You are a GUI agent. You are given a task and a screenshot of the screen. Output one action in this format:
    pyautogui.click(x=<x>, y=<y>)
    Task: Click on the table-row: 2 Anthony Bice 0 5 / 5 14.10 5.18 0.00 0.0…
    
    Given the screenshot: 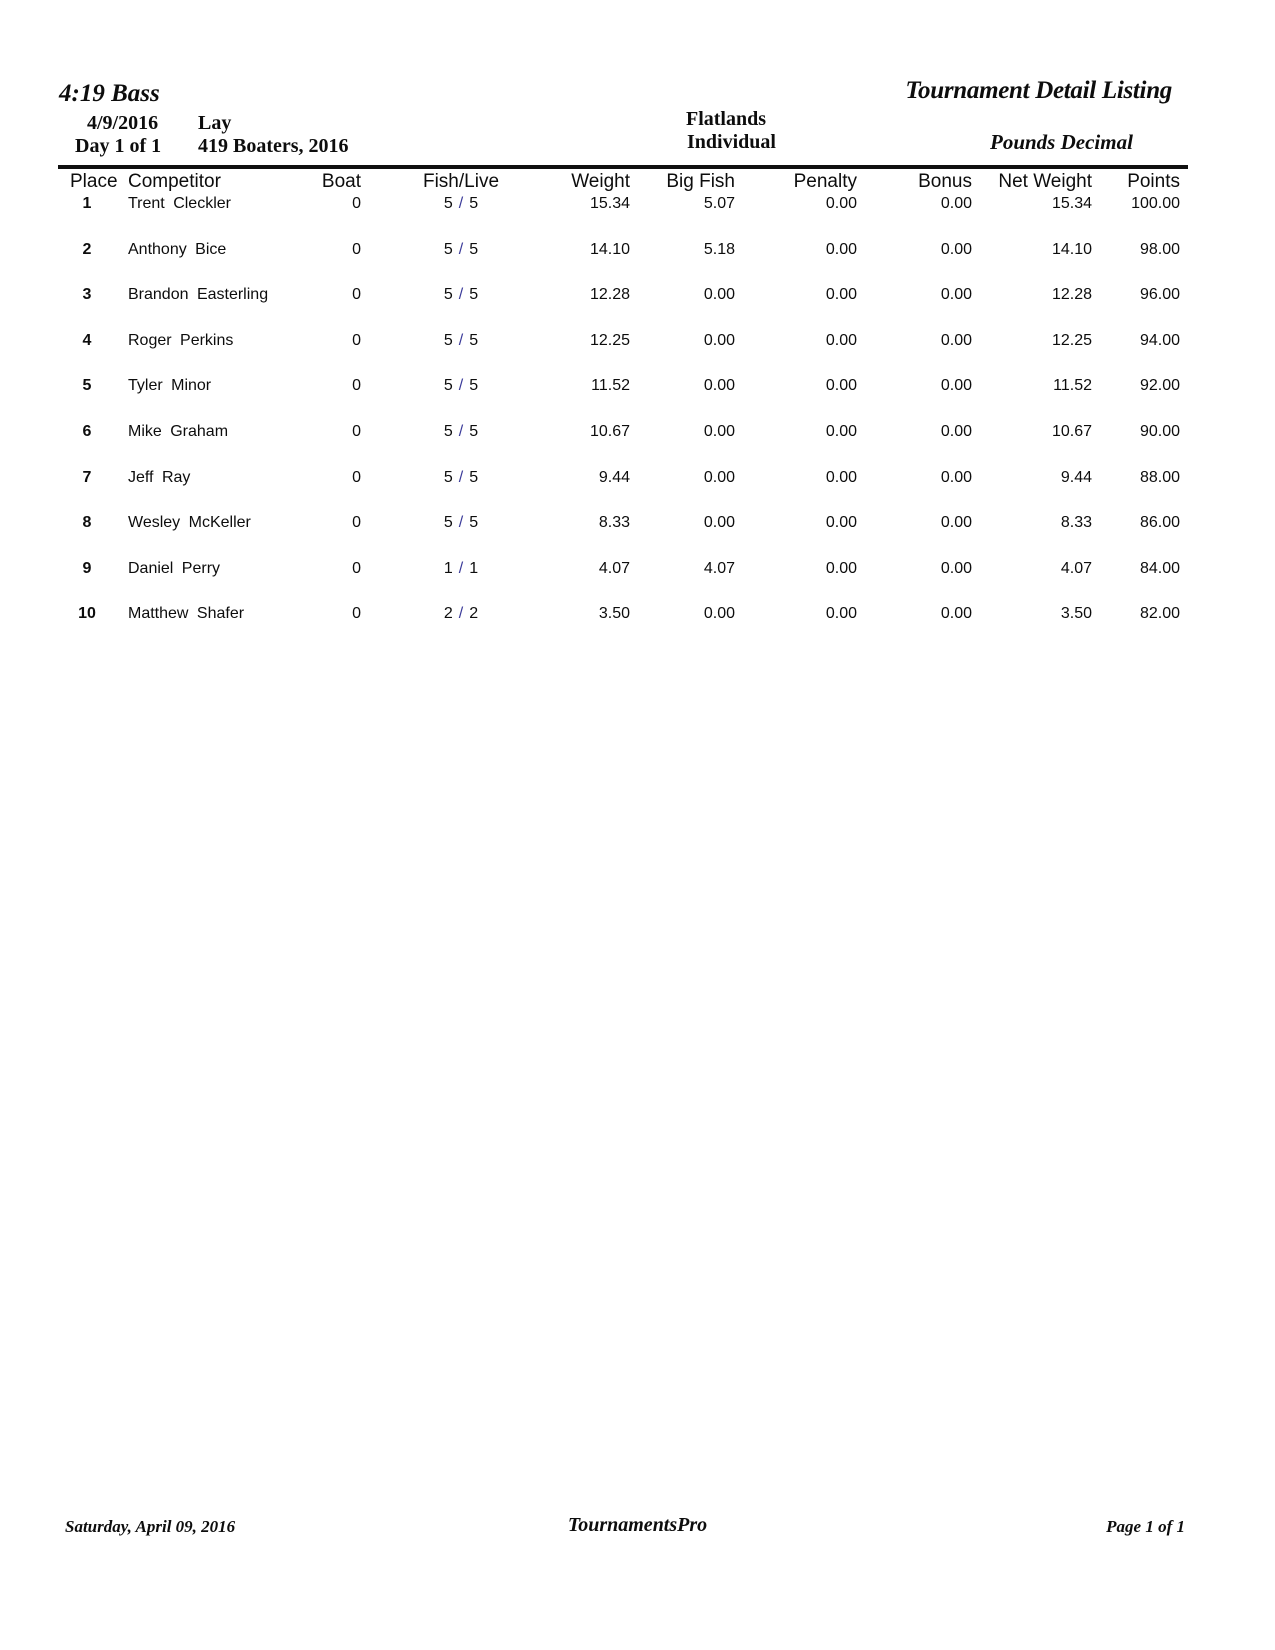 What is the action you would take?
    pyautogui.click(x=619, y=264)
    